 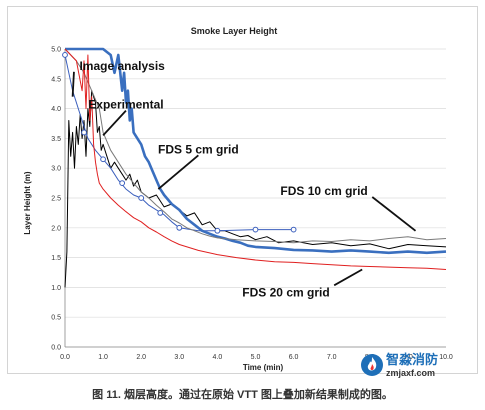 I want to click on y-tick-label: 2.0, so click(x=56, y=228).